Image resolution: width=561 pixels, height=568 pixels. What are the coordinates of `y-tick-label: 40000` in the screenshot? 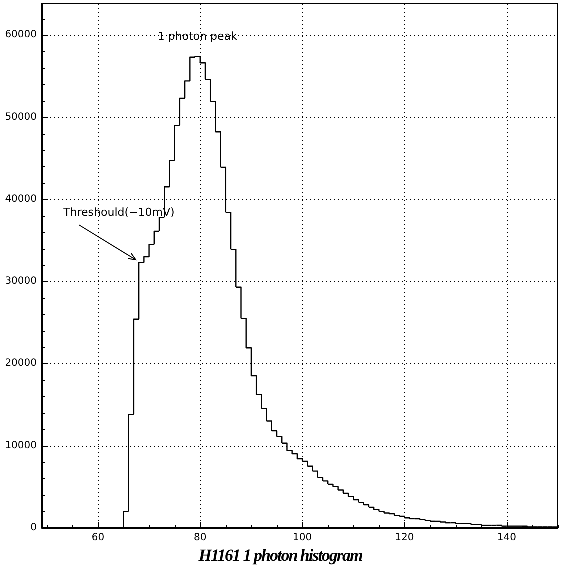 It's located at (21, 199).